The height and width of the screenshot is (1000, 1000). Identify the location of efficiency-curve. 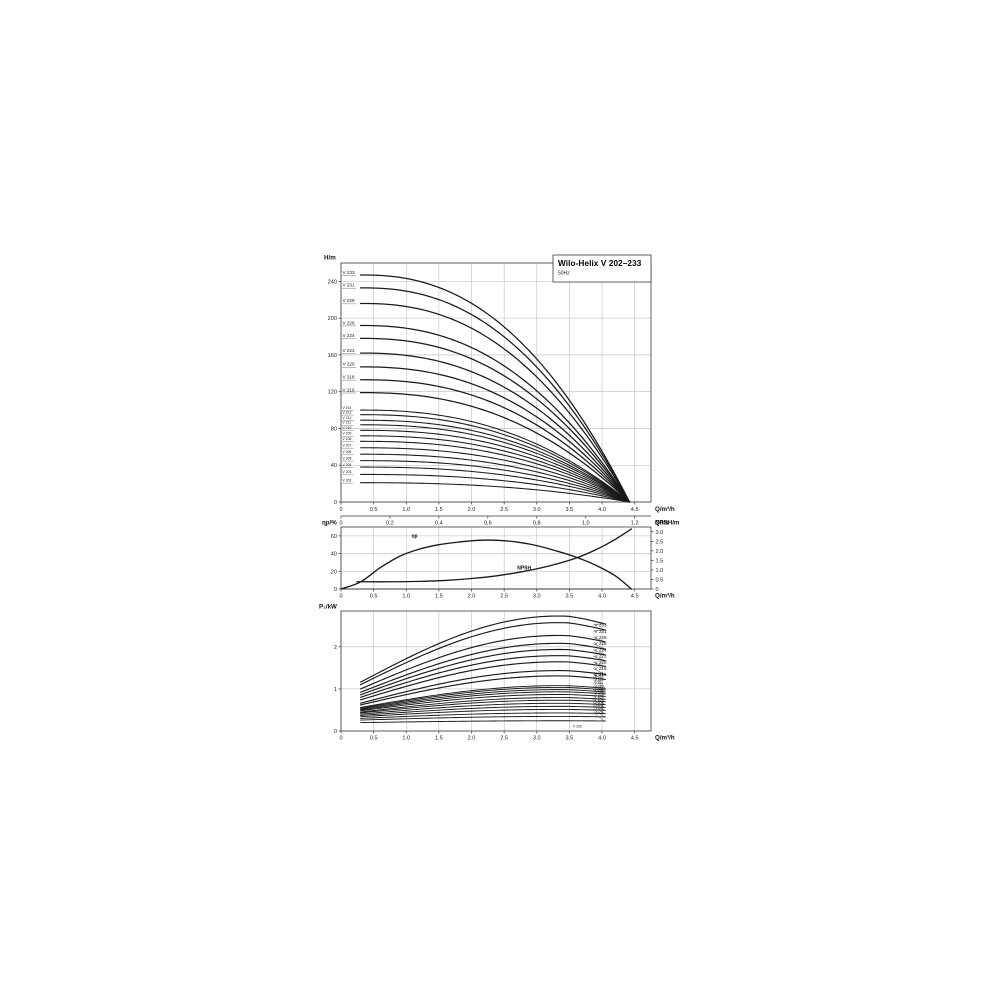
(486, 564).